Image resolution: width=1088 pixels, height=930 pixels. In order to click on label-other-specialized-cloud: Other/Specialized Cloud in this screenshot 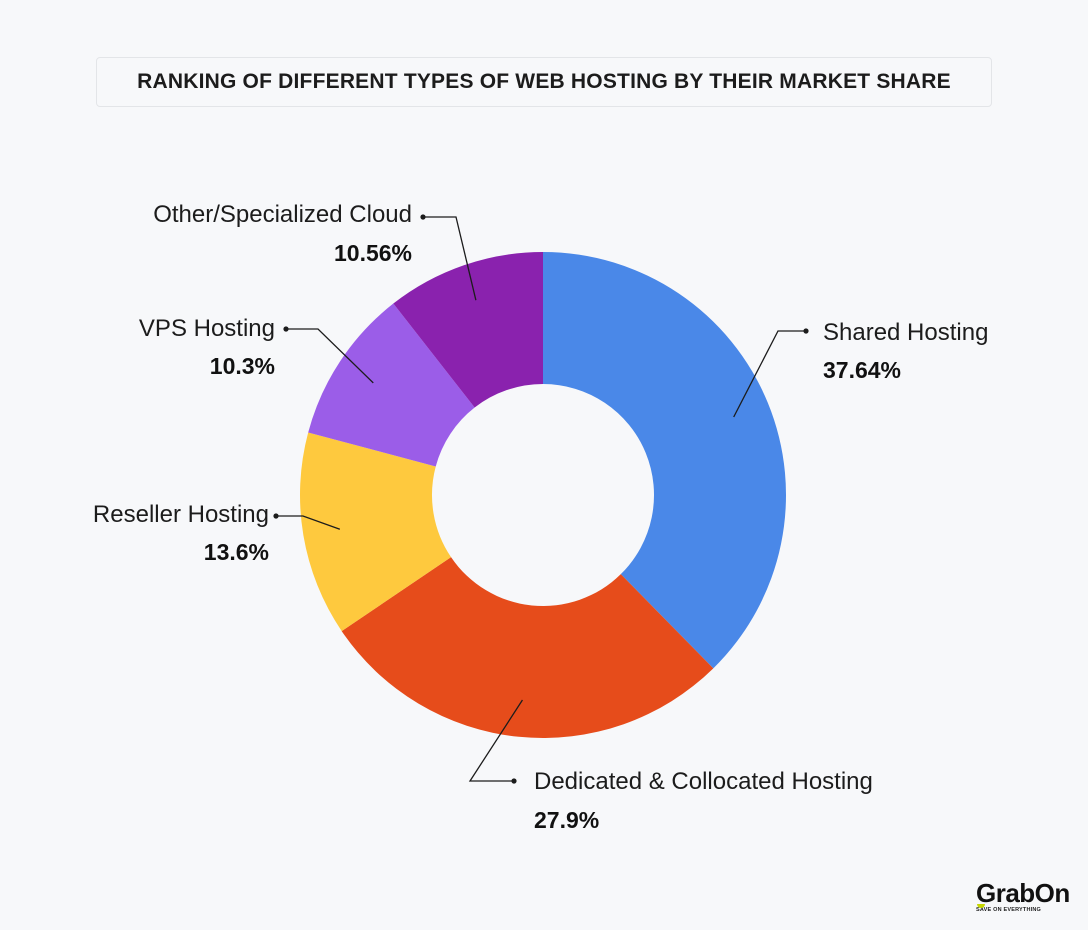, I will do `click(282, 214)`.